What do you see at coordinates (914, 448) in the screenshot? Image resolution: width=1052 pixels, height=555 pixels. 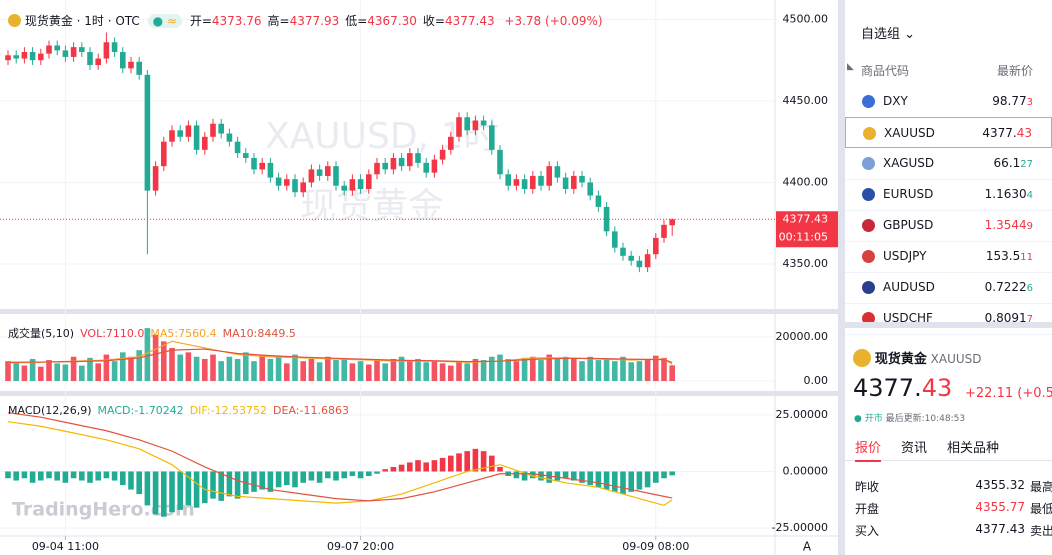 I see `tab: 资讯` at bounding box center [914, 448].